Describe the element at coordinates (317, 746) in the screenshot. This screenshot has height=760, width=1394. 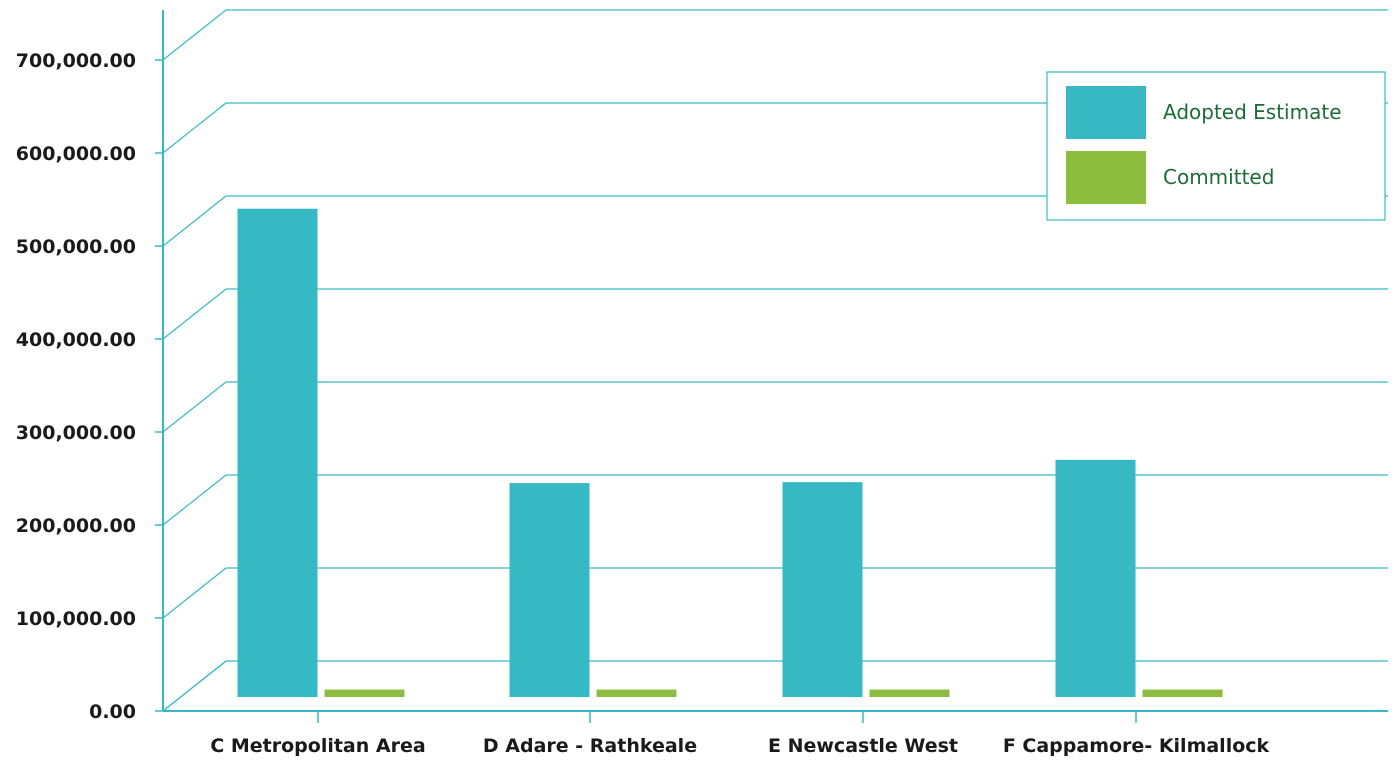
I see `x-tick-label: C Metropolitan Area` at that location.